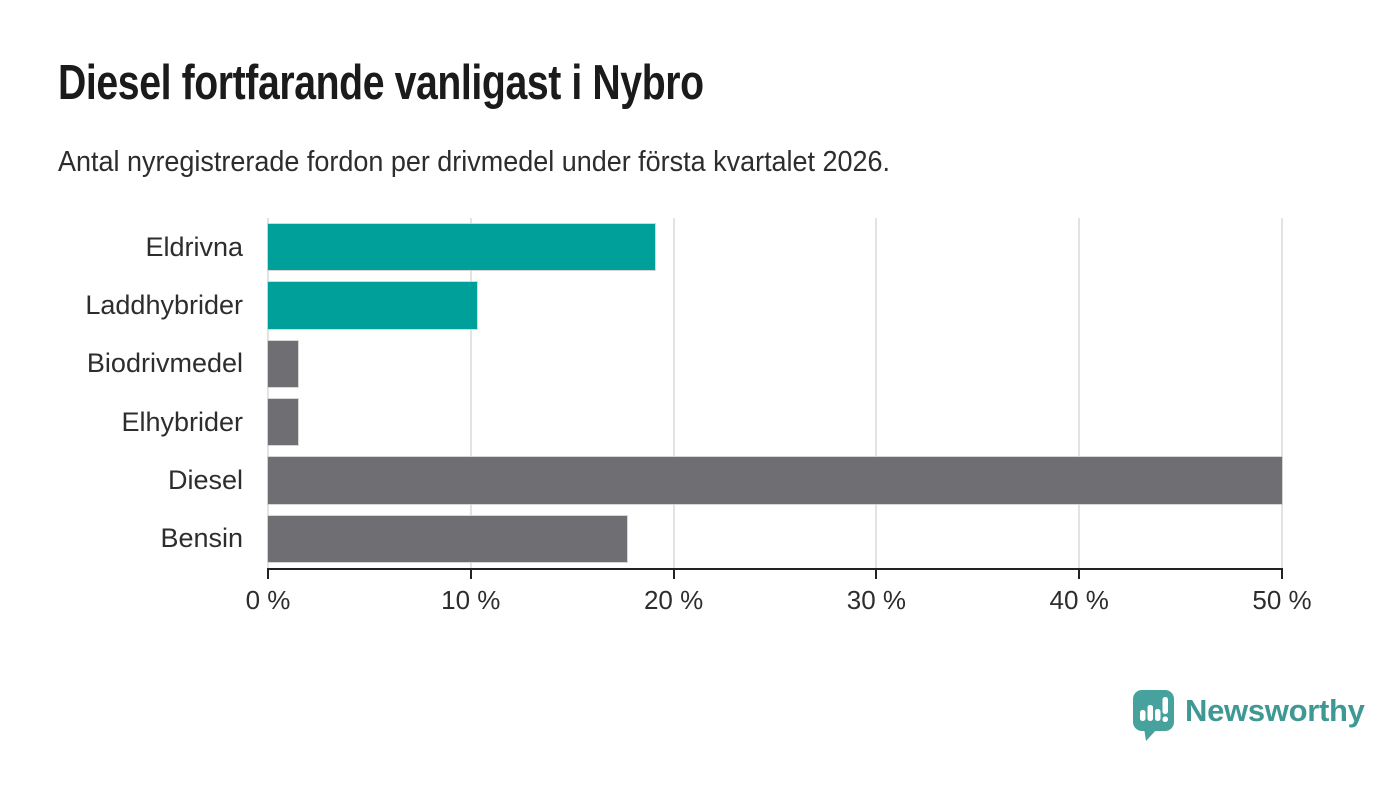 This screenshot has width=1400, height=793. Describe the element at coordinates (775, 569) in the screenshot. I see `x-axis-line` at that location.